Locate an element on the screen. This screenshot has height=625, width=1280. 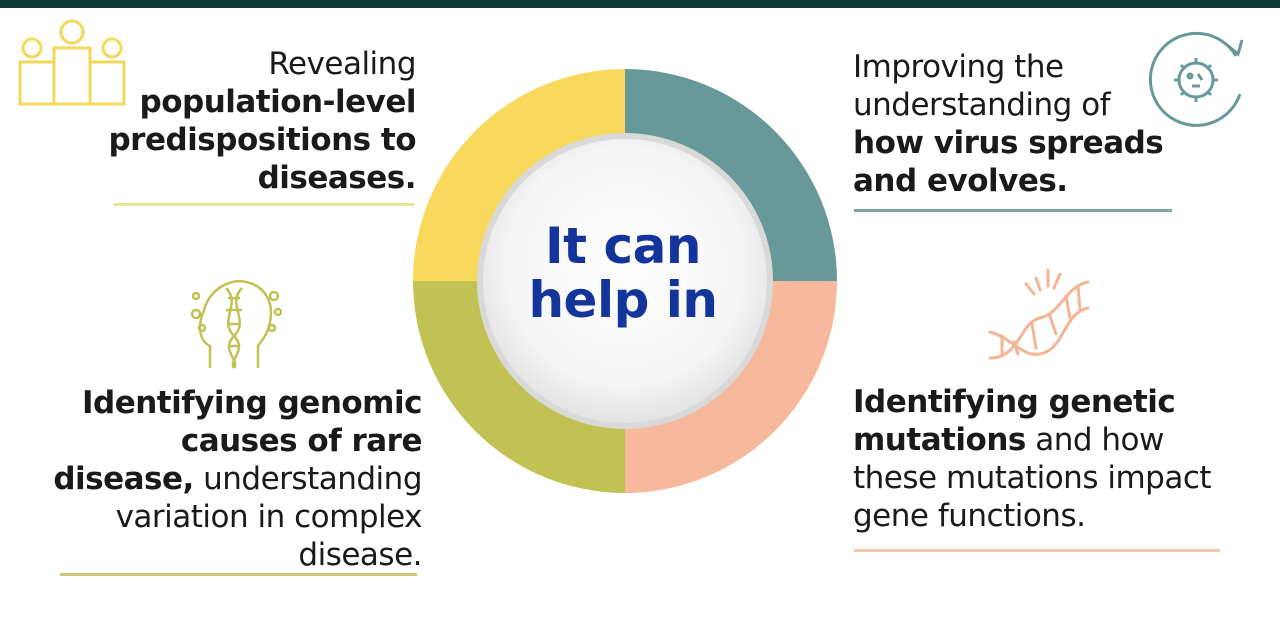
center-line-2: help in is located at coordinates (623, 300).